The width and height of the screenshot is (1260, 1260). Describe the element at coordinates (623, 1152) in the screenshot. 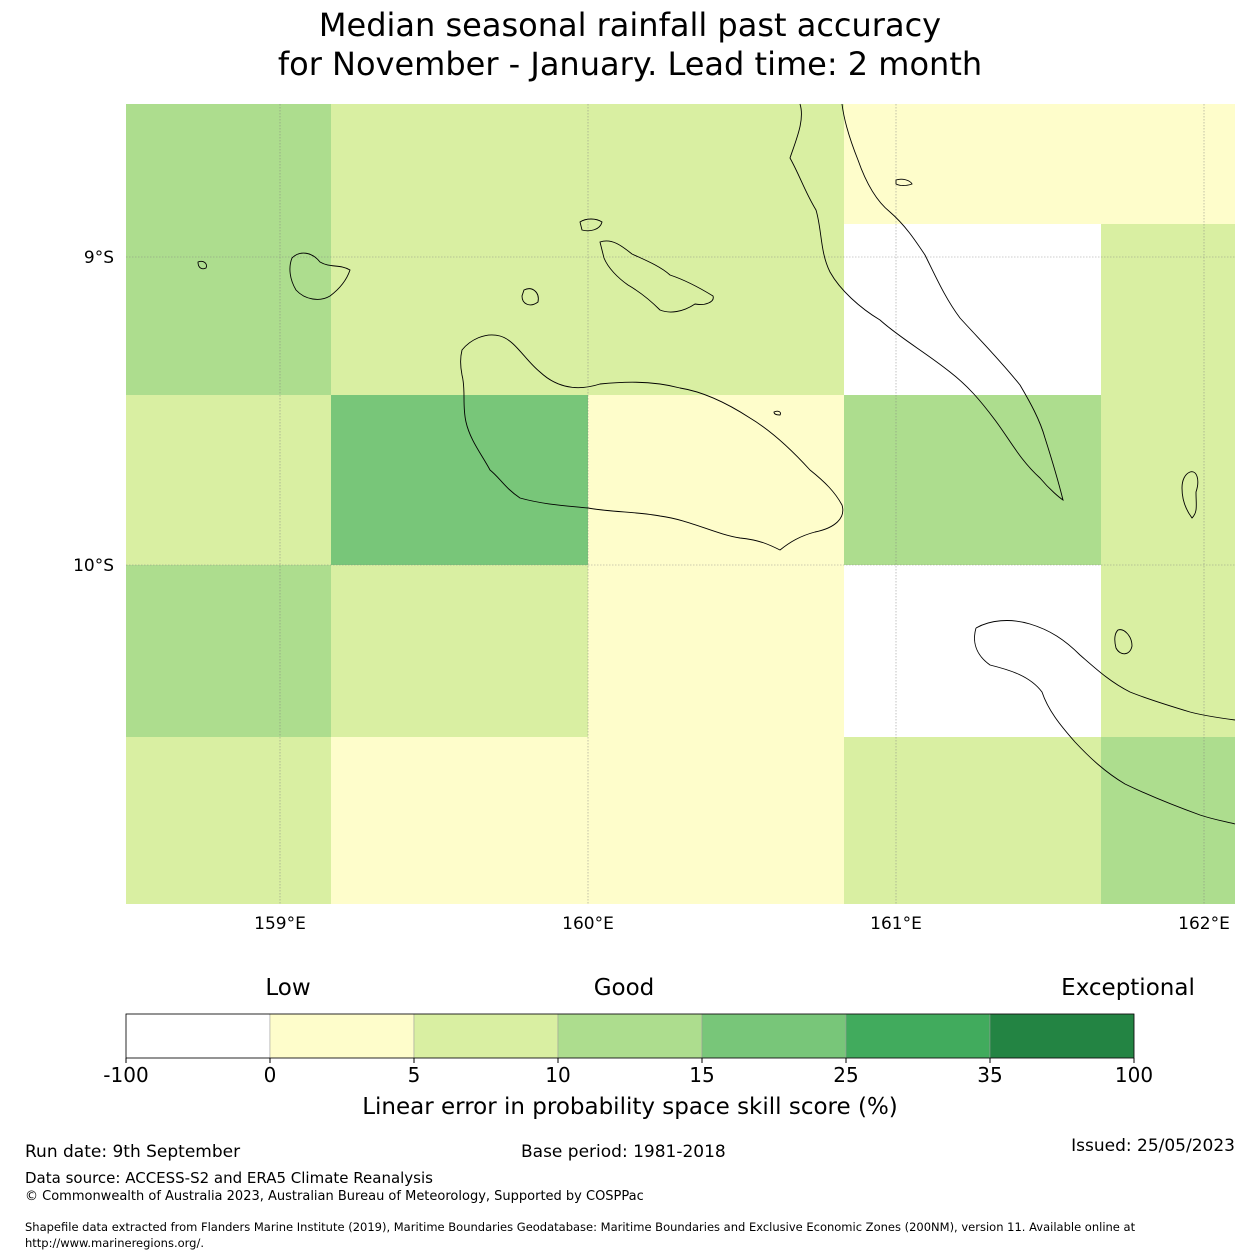

I see `base-period: Base period: 1981-2018` at that location.